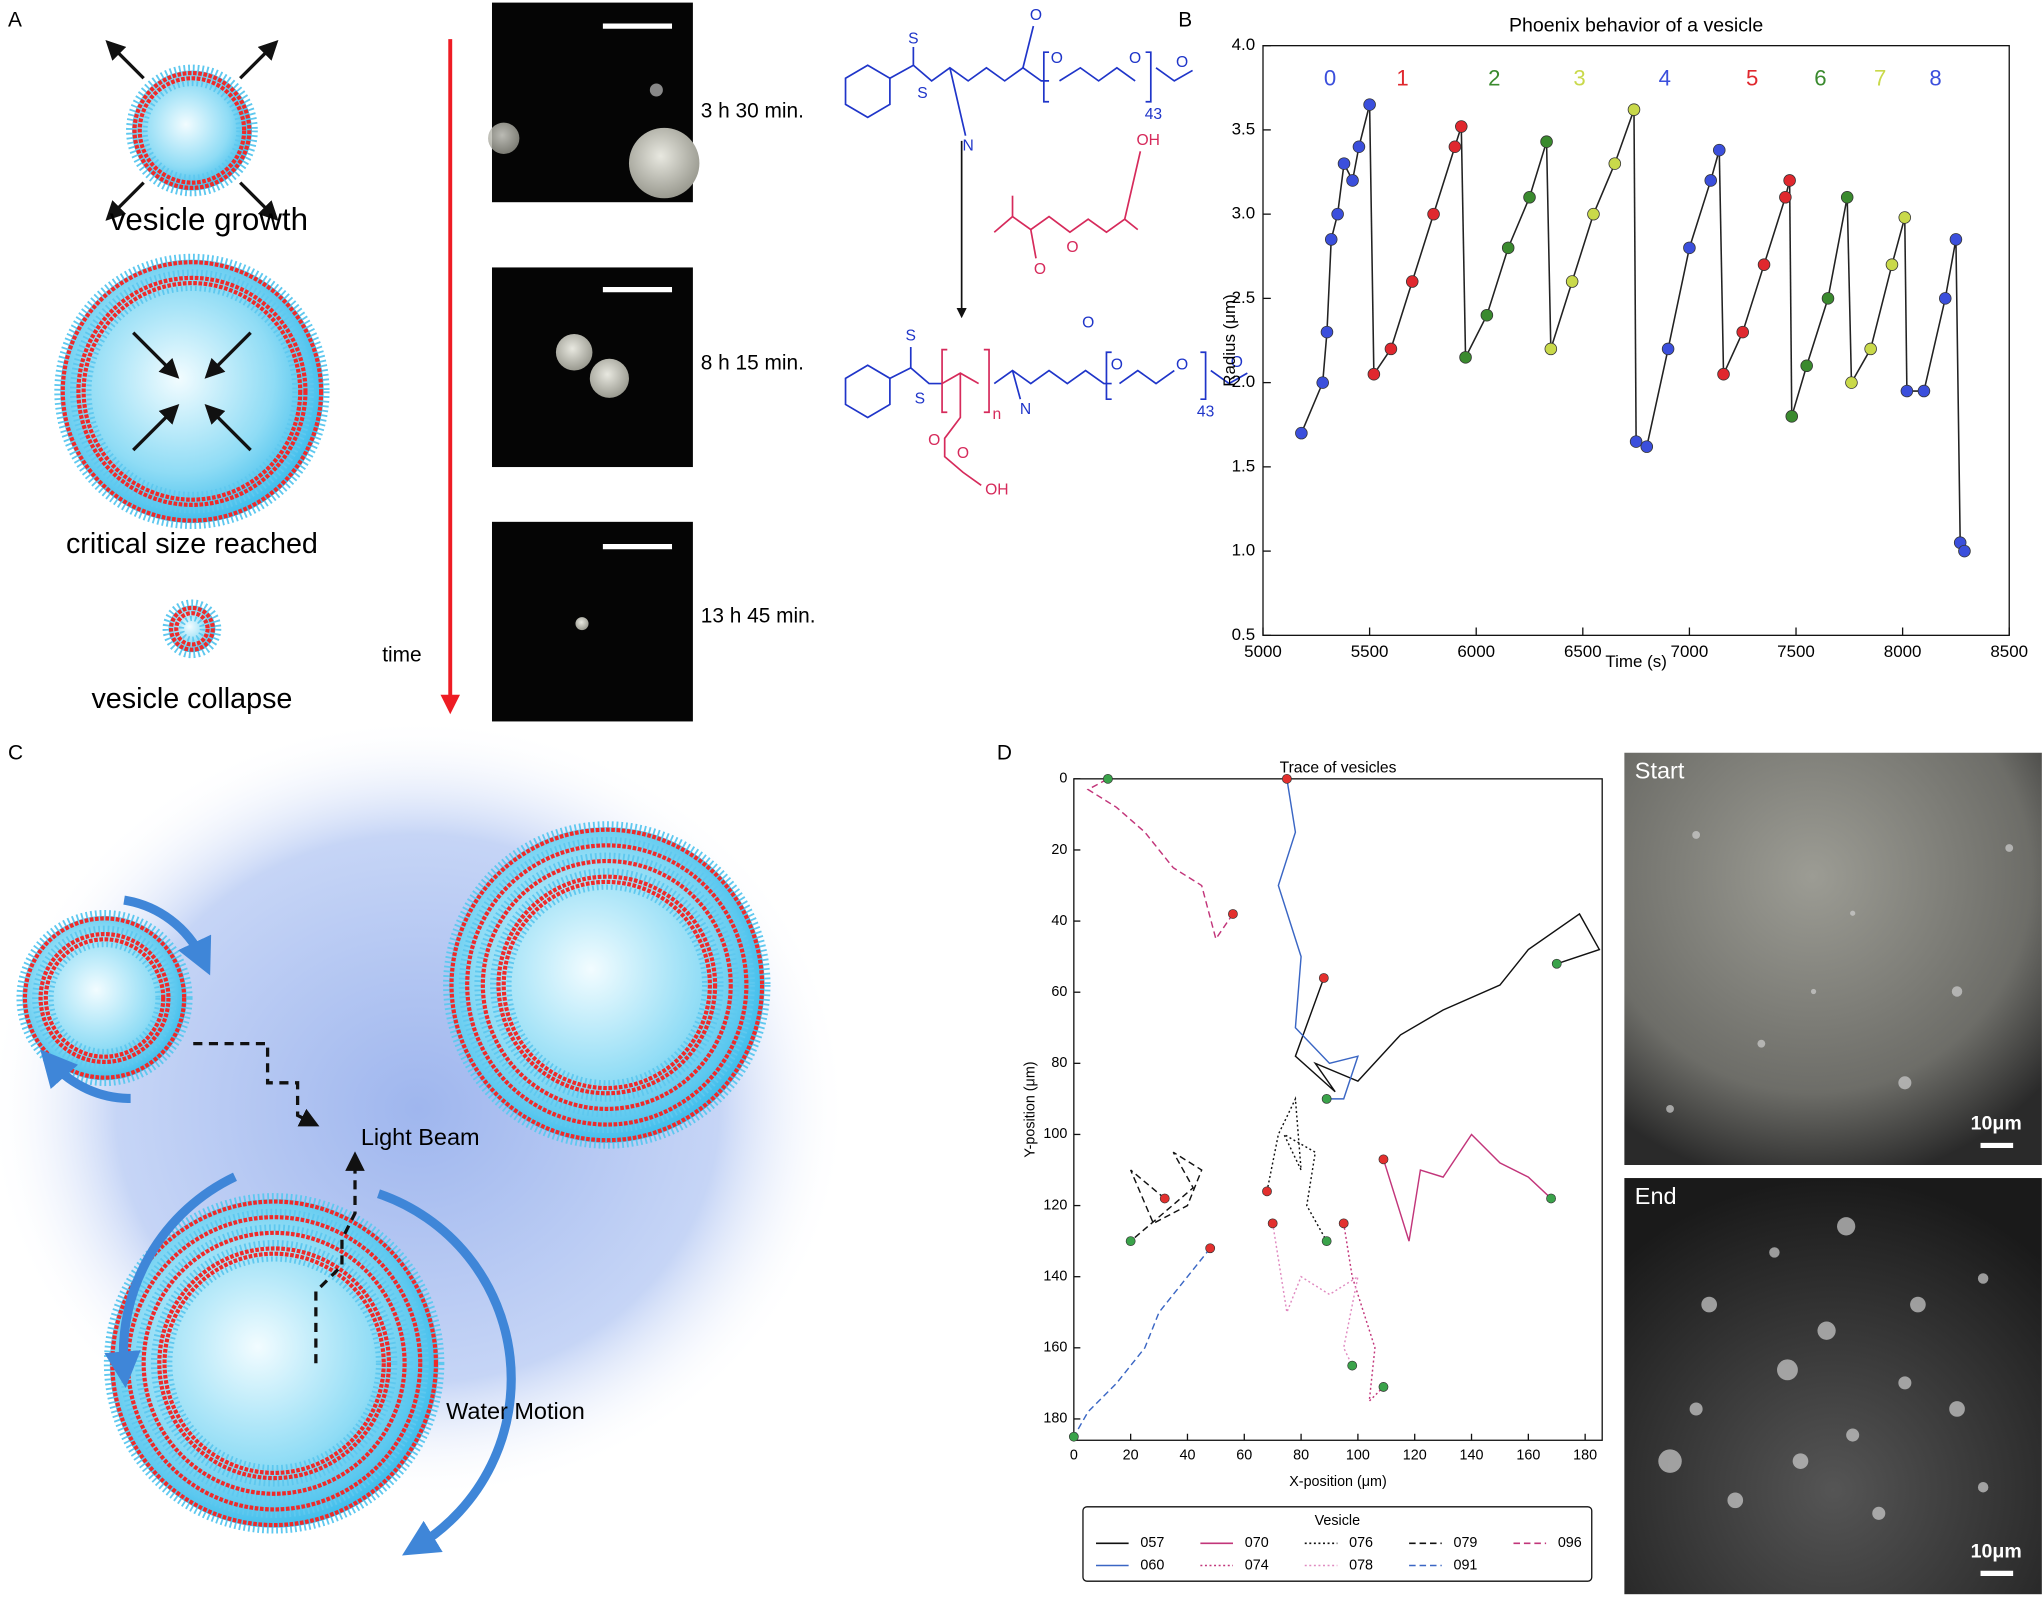 This screenshot has height=1624, width=2042. Describe the element at coordinates (1154, 114) in the screenshot. I see `atom: 43` at that location.